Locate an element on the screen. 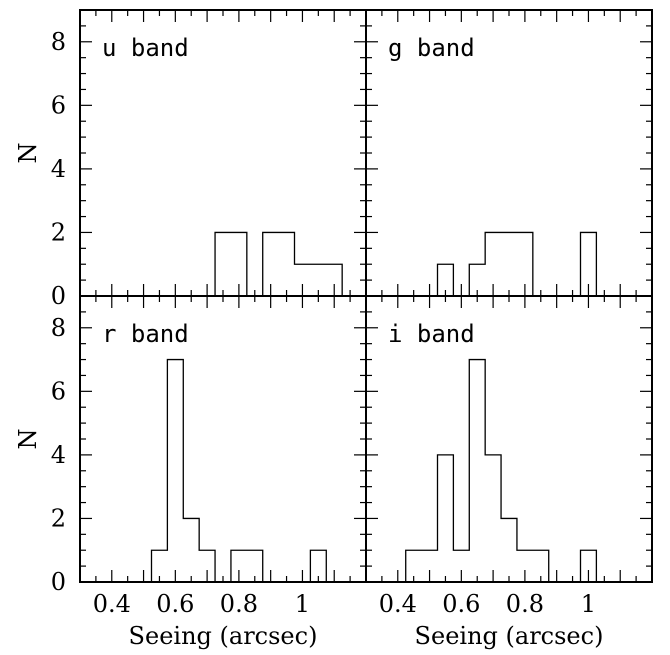 This screenshot has height=655, width=670. panel-label: r band is located at coordinates (145, 334).